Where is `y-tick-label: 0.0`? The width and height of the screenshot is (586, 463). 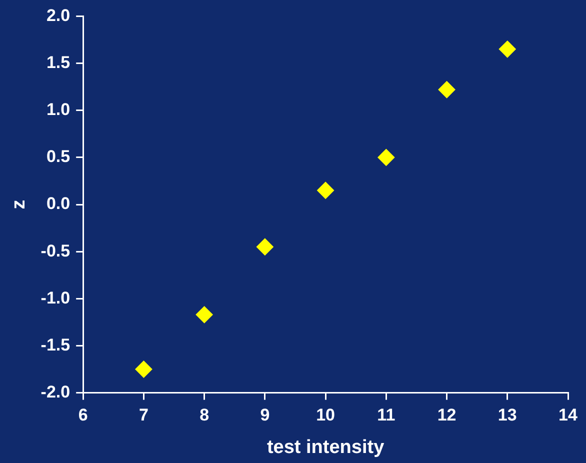
y-tick-label: 0.0 is located at coordinates (58, 204).